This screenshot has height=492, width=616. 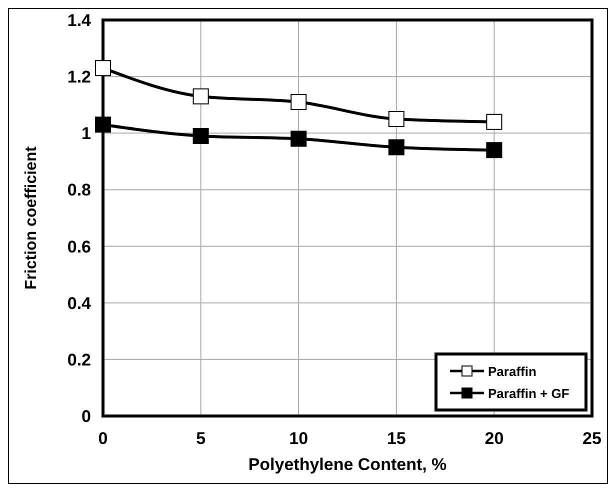 What do you see at coordinates (79, 77) in the screenshot?
I see `y-tick-label: 1.2` at bounding box center [79, 77].